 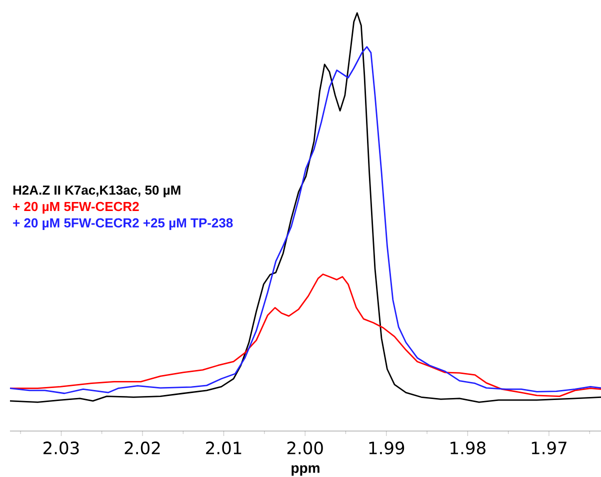 I want to click on x-tick-label: 2.00, so click(x=305, y=448).